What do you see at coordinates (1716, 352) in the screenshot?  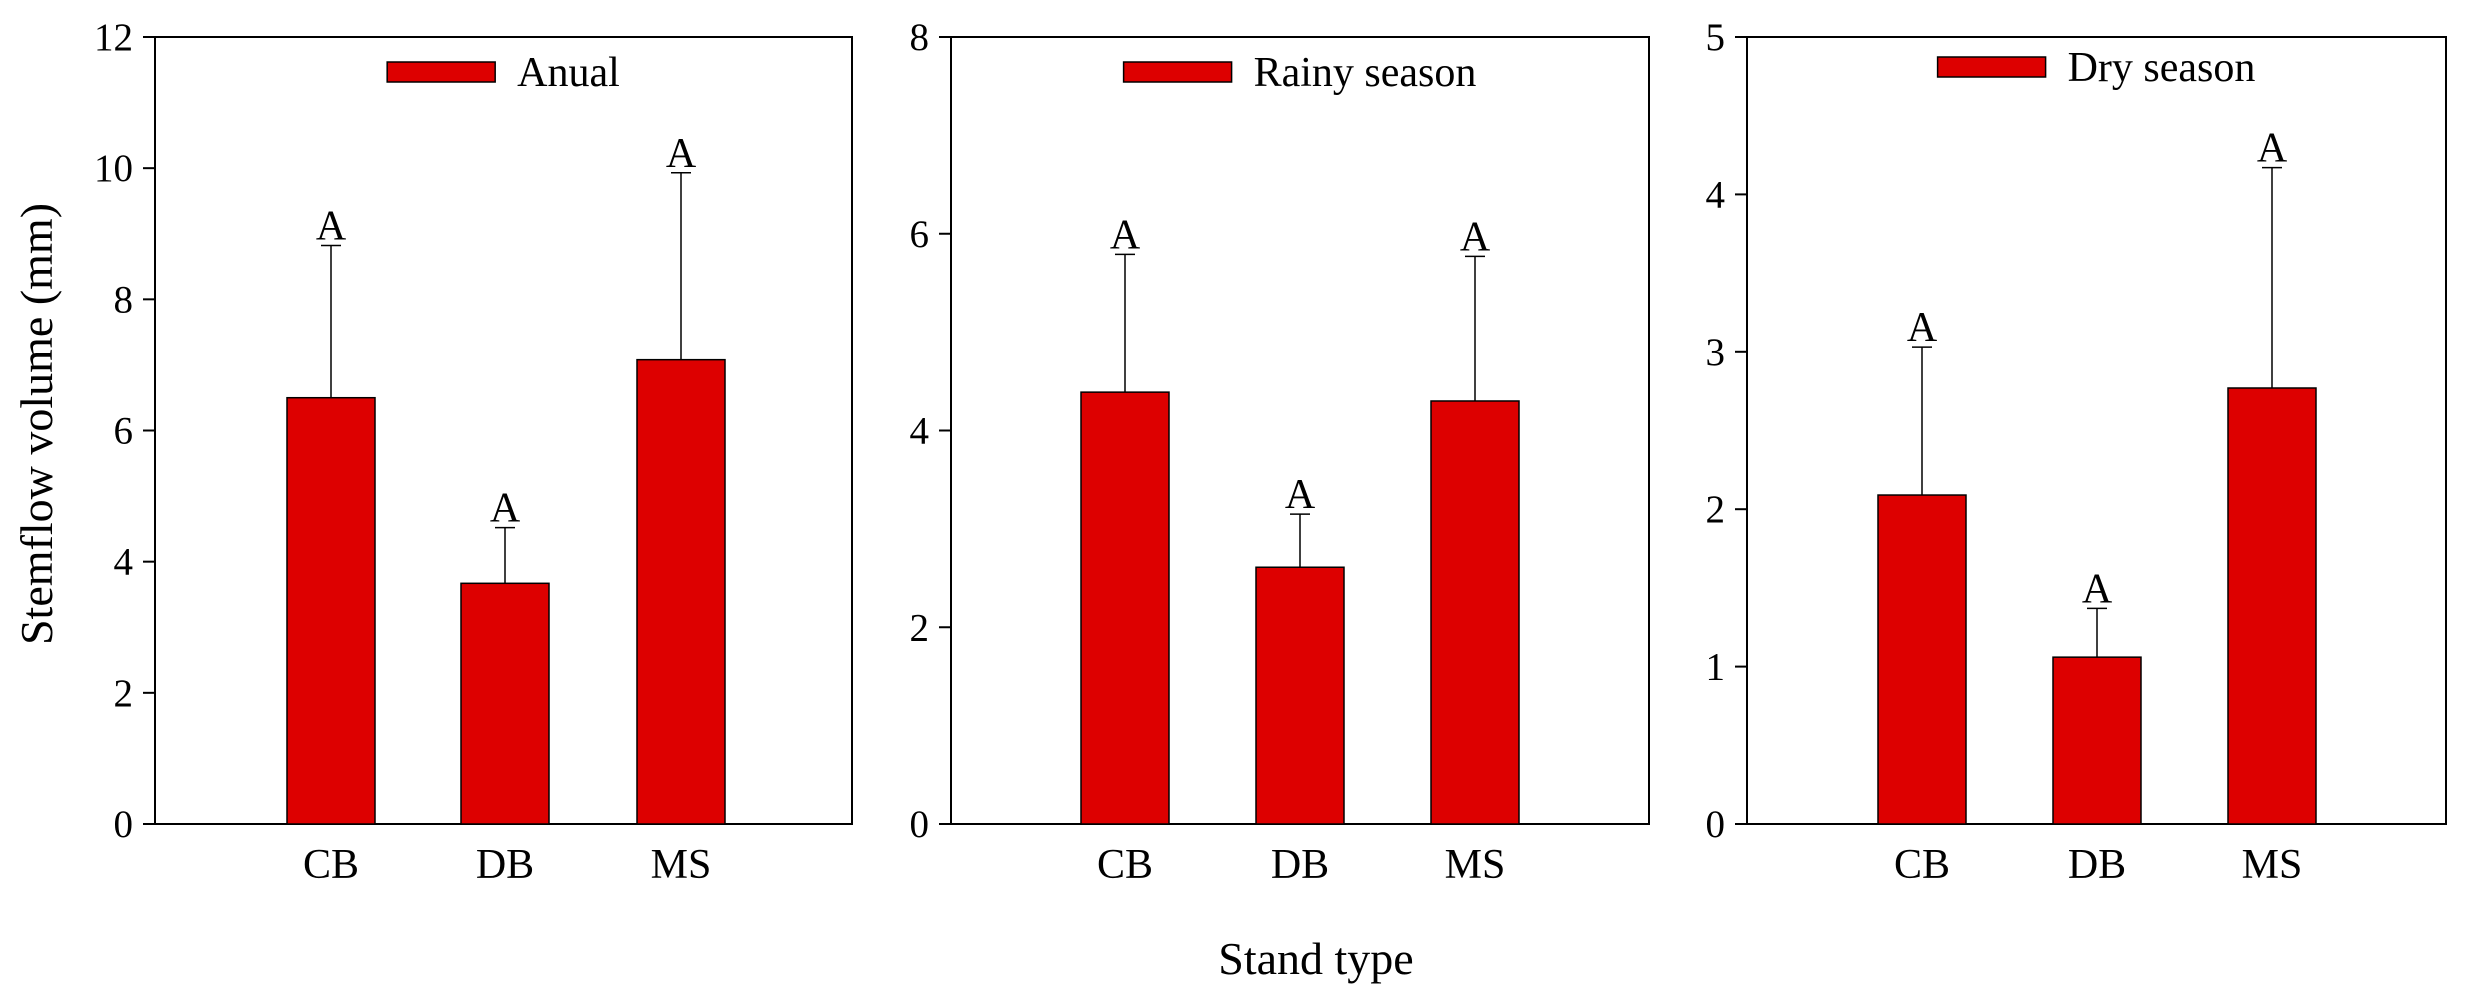 I see `y-tick-label: 3` at bounding box center [1716, 352].